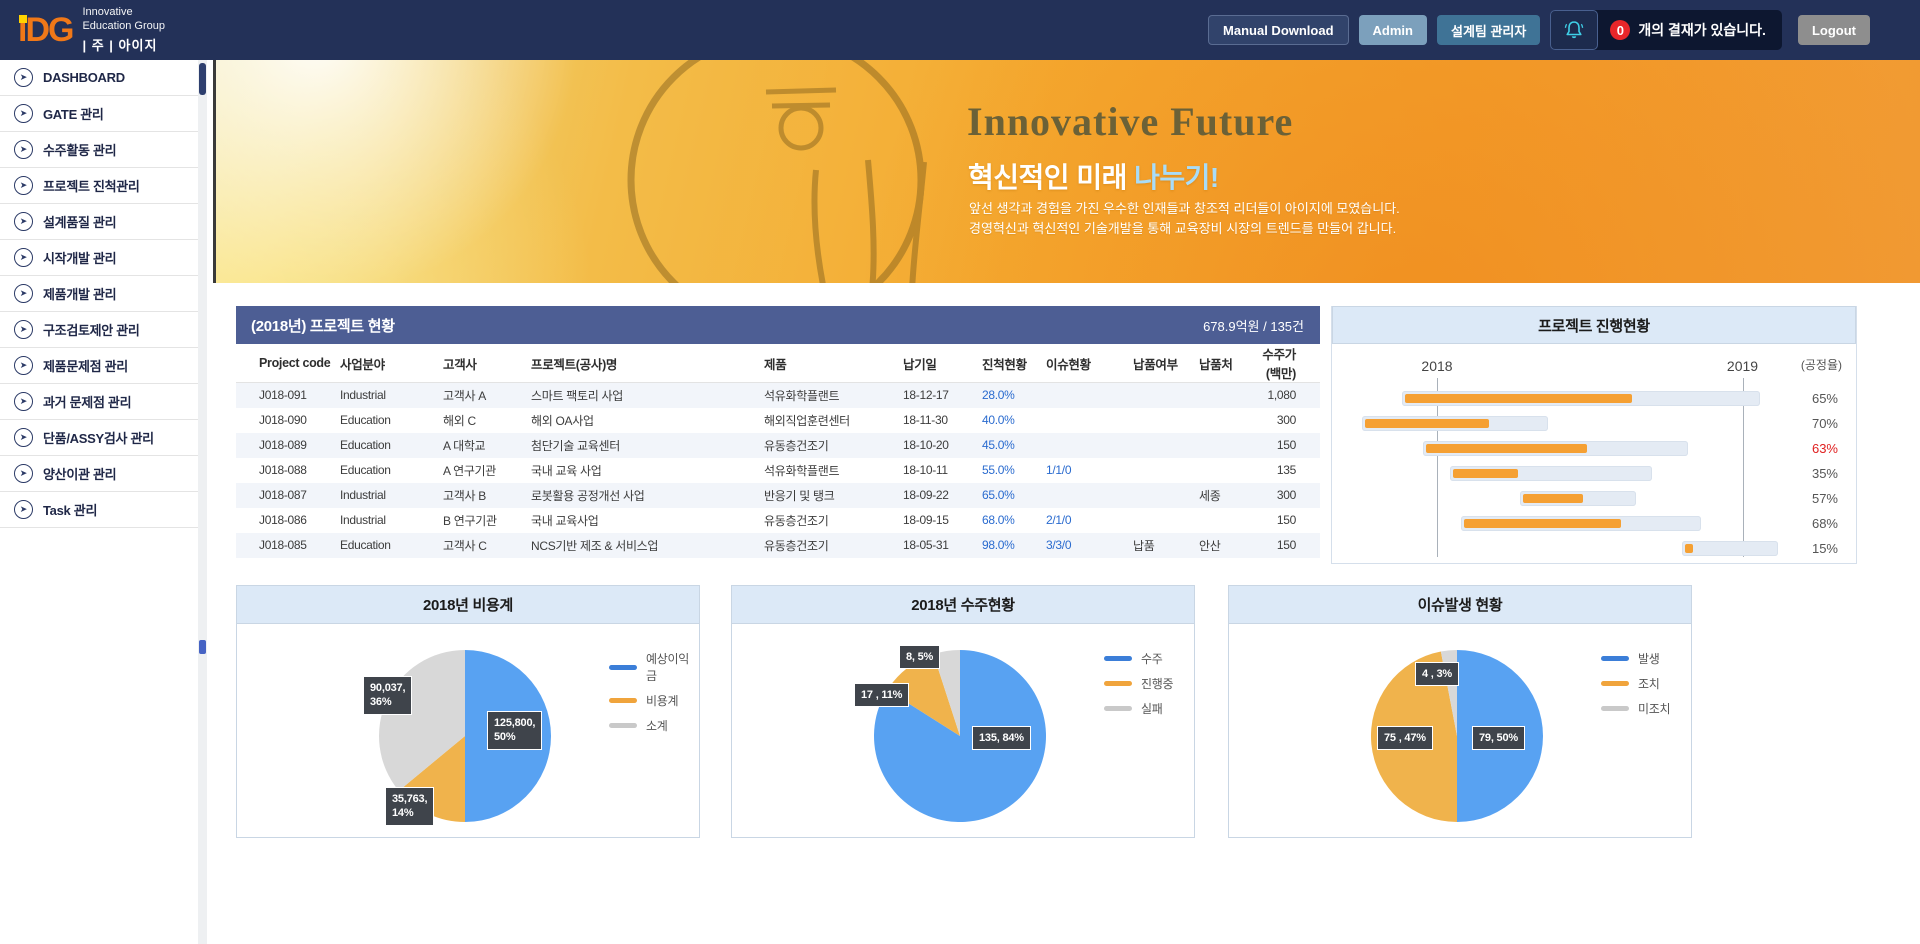 This screenshot has width=1920, height=944. I want to click on sidebar-item-7: ➤ 구조검토제안 관리, so click(99, 330).